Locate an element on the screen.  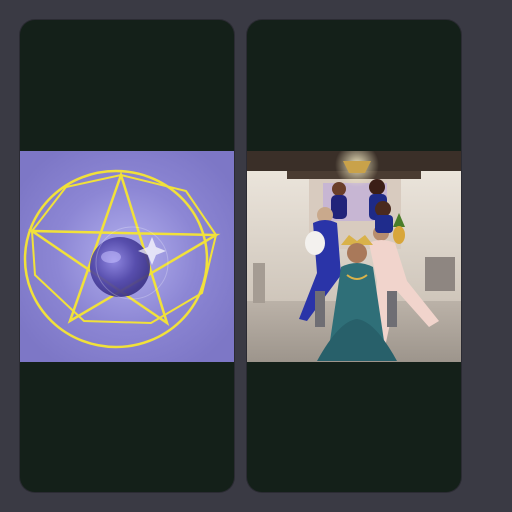
person-left is located at coordinates (320, 264).